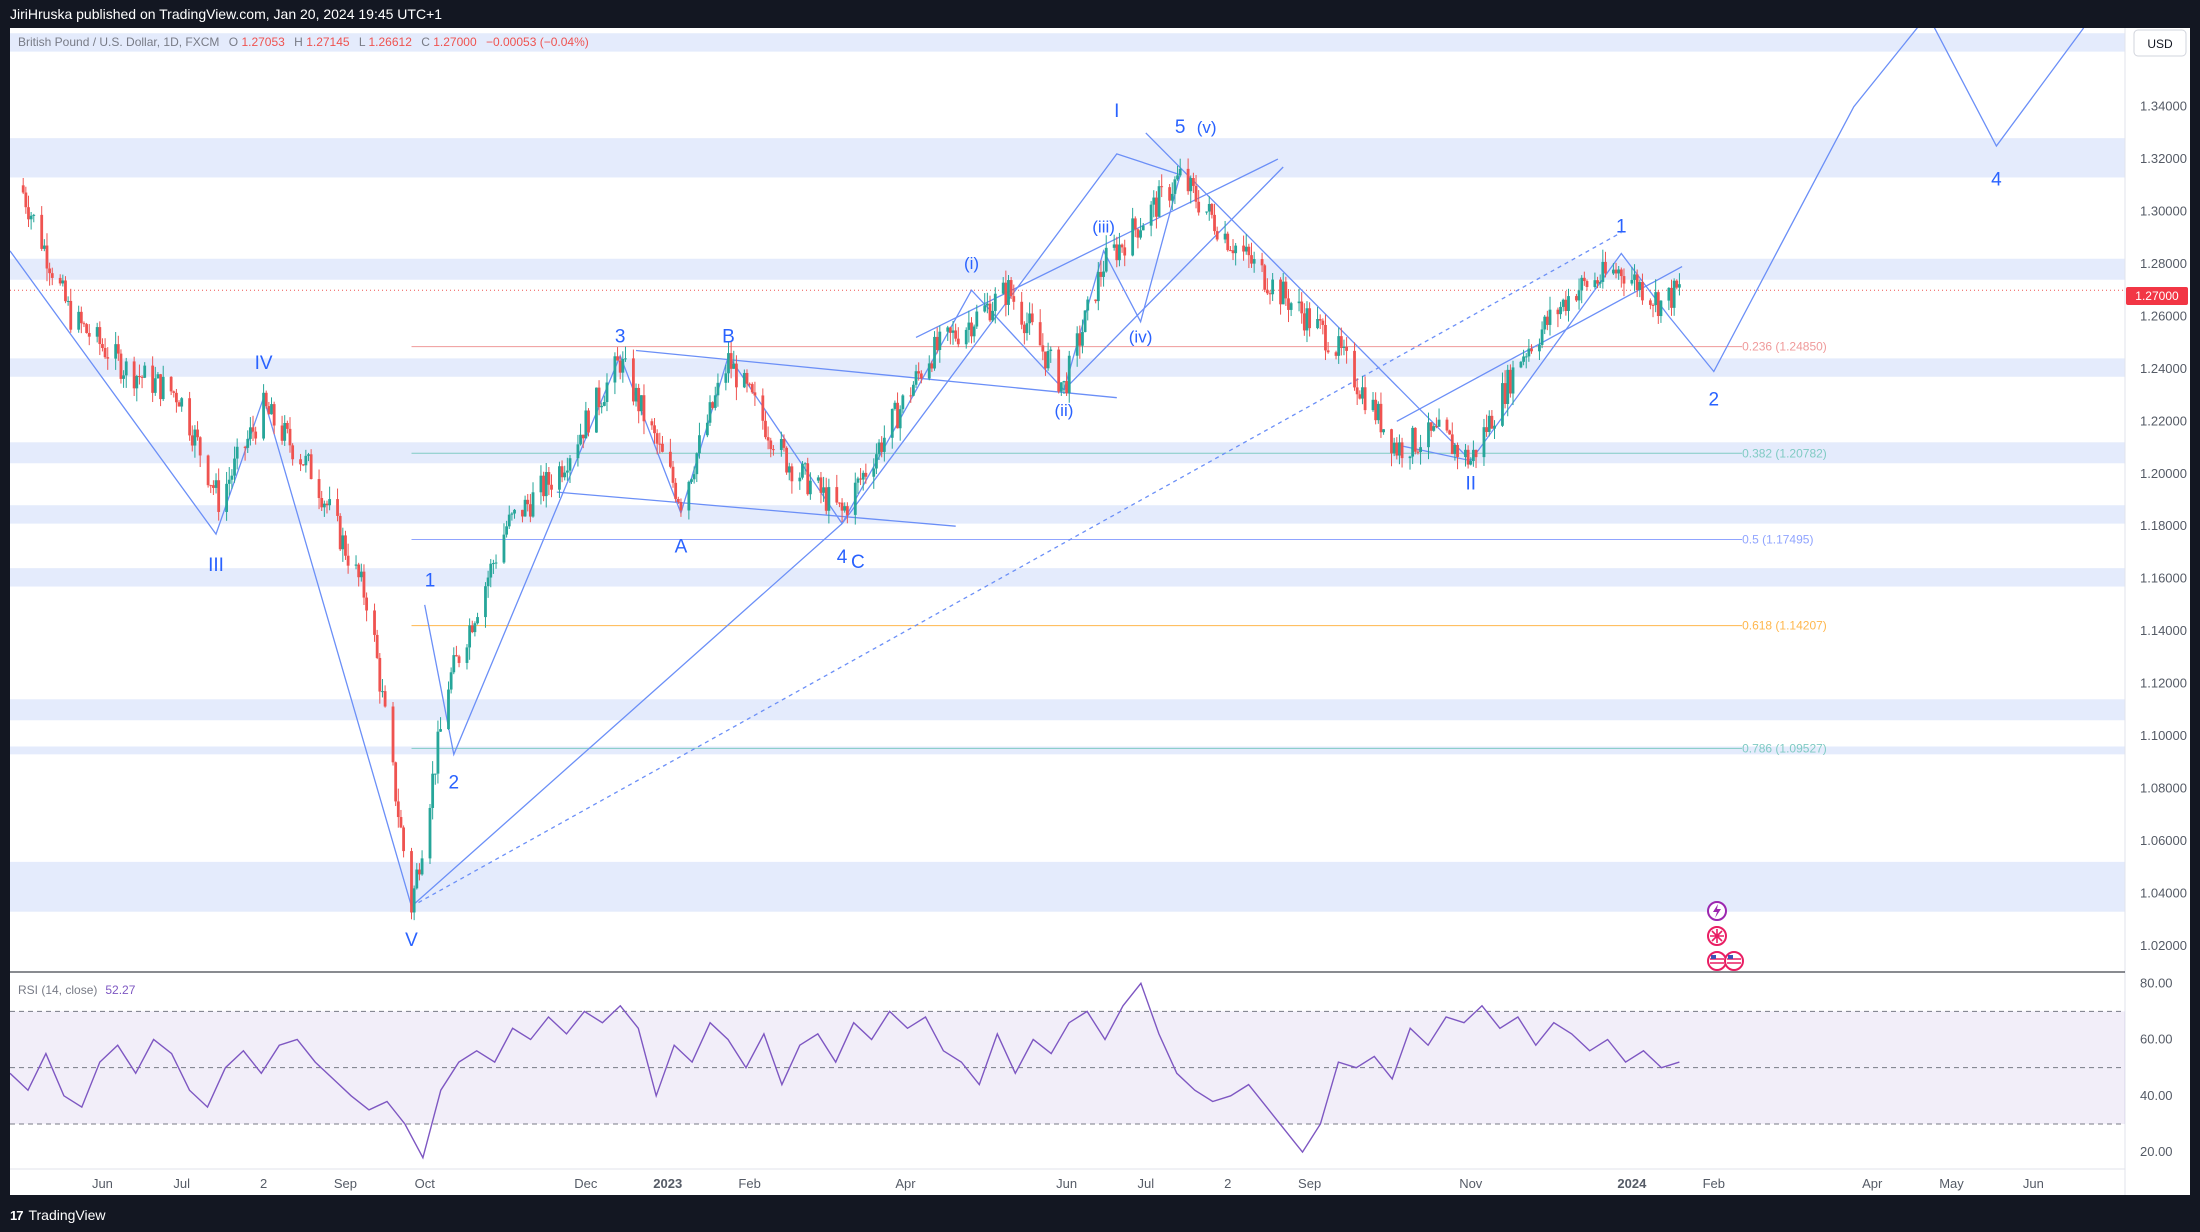 The width and height of the screenshot is (2200, 1232). I want to click on impulse-channel-upper, so click(1097, 248).